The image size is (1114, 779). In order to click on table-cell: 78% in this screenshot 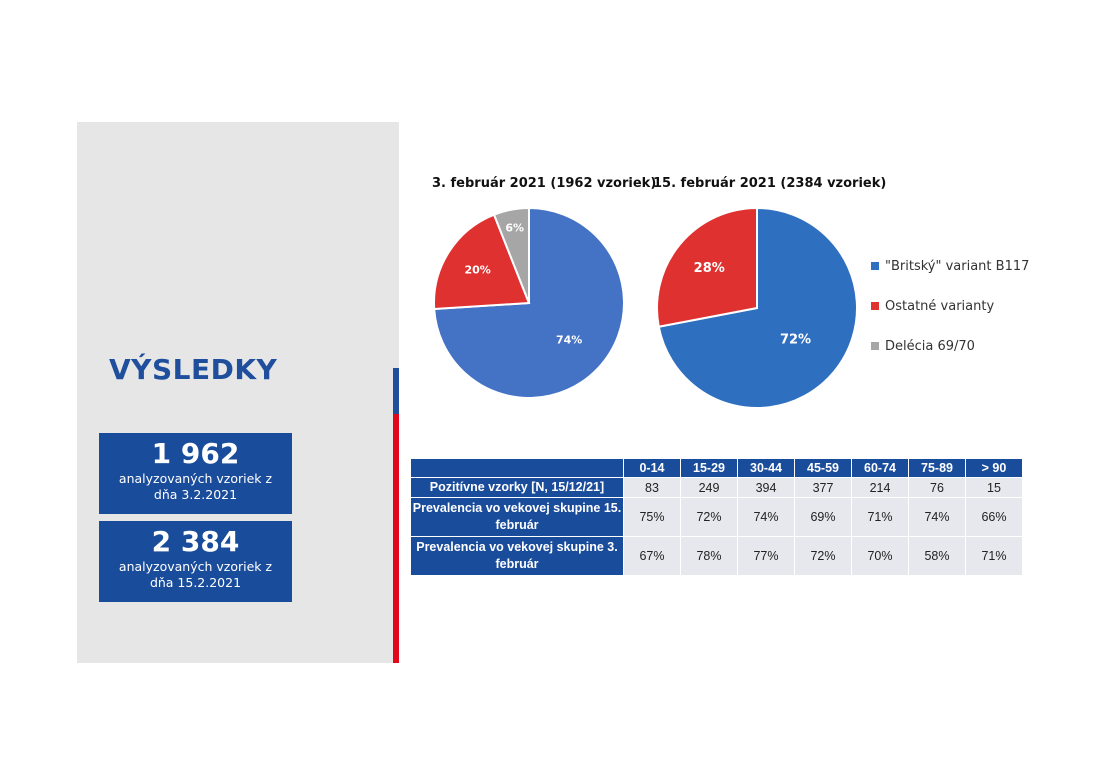, I will do `click(709, 556)`.